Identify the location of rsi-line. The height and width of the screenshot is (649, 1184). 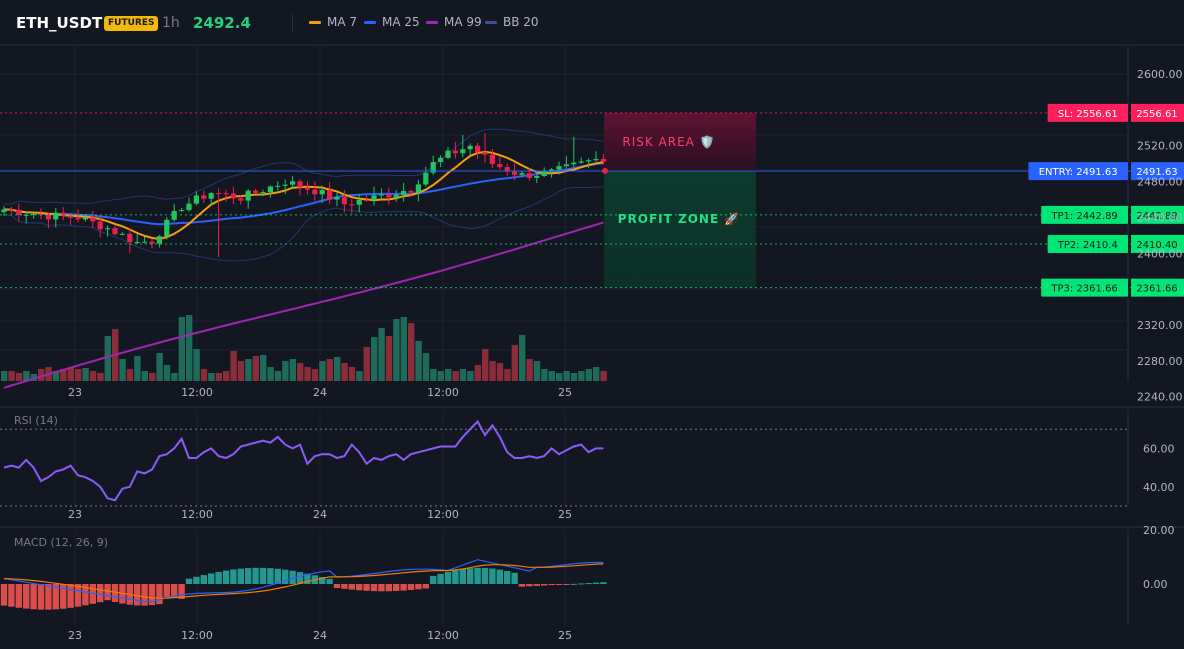
(303, 460).